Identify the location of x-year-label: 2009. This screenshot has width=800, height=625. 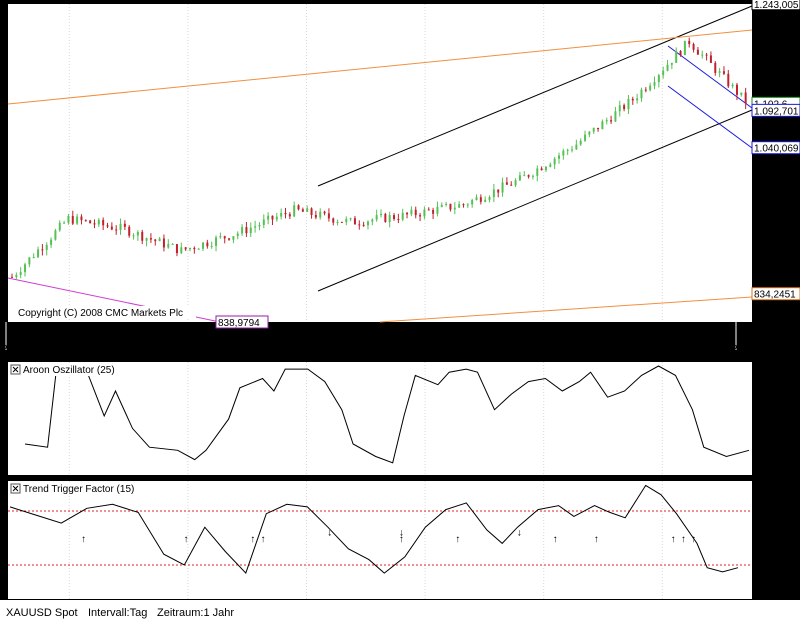
(13, 349).